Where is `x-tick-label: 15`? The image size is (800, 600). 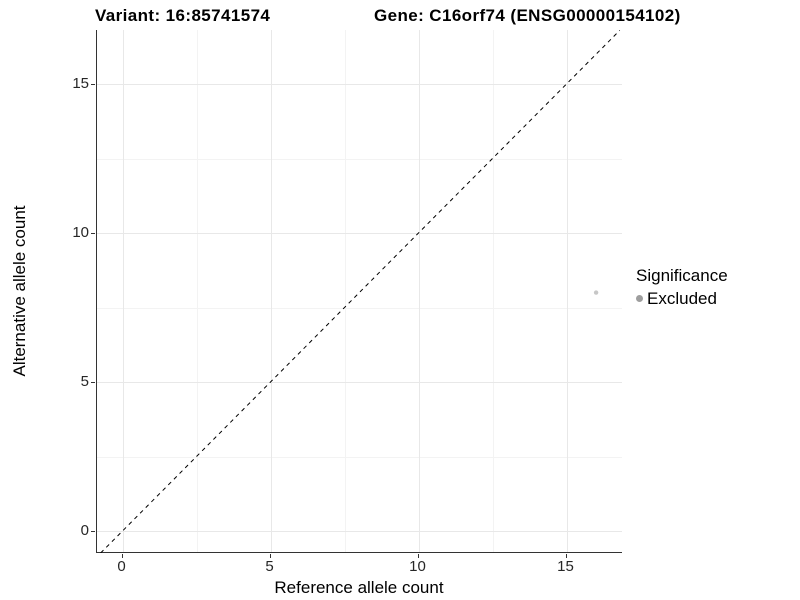
x-tick-label: 15 is located at coordinates (565, 566).